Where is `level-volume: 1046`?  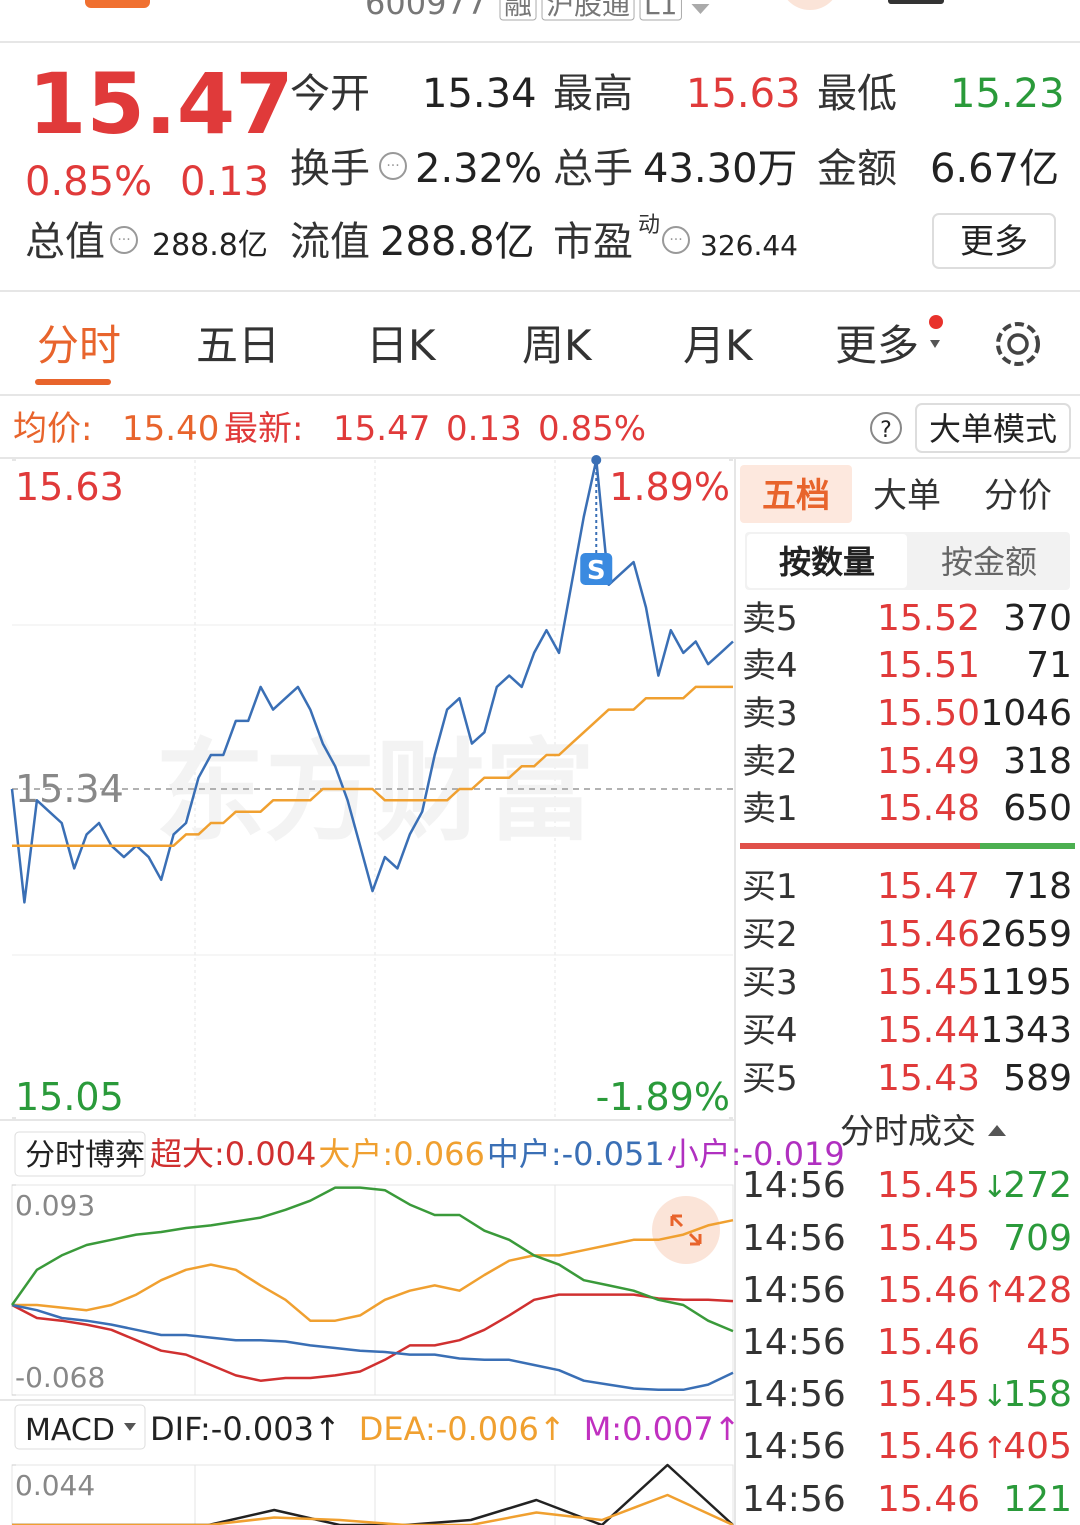
level-volume: 1046 is located at coordinates (1026, 713).